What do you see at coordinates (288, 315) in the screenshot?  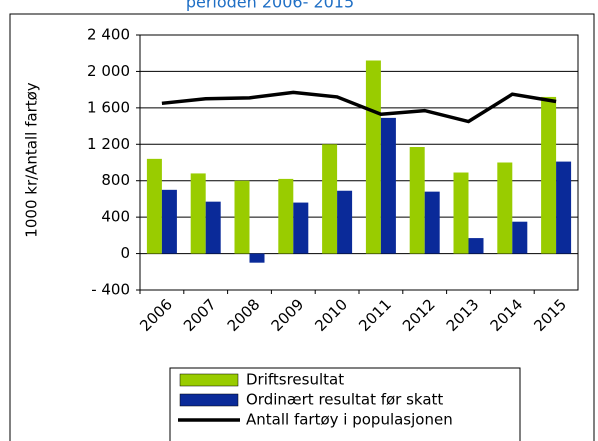 I see `x-tick-label: 2009` at bounding box center [288, 315].